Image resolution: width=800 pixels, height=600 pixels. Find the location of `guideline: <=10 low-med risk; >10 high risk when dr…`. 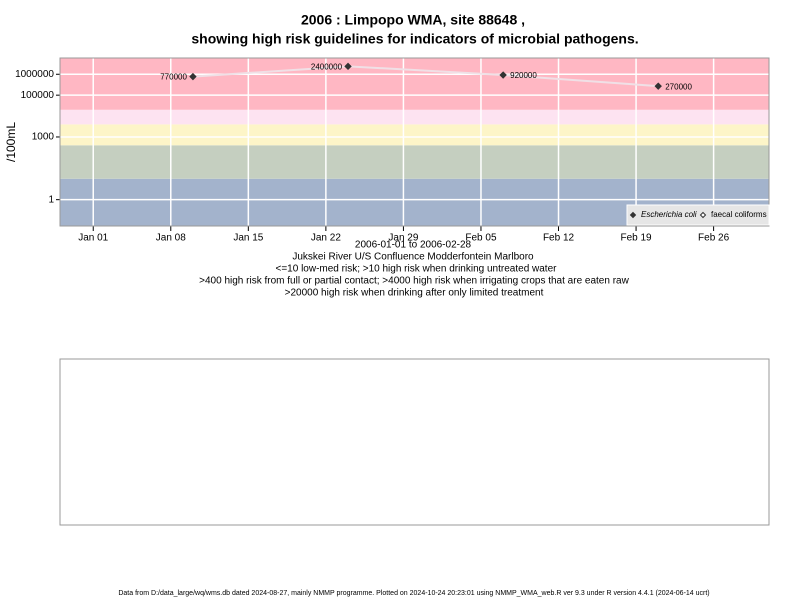

guideline: <=10 low-med risk; >10 high risk when dr… is located at coordinates (417, 269).